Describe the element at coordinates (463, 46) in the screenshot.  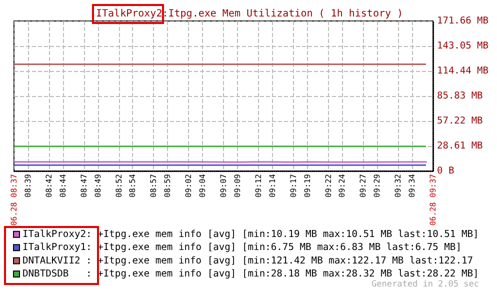
I see `y-tick-label: 143.05 MB` at that location.